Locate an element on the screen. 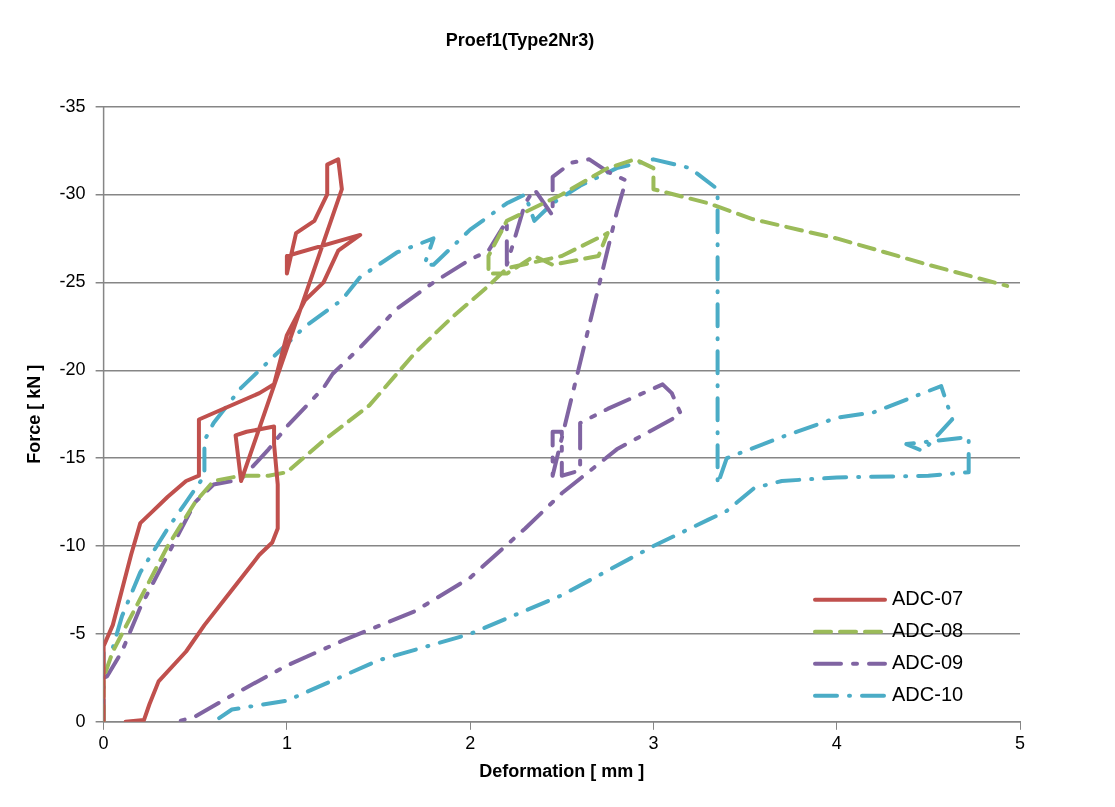  x-tick-label: 0 is located at coordinates (103, 742).